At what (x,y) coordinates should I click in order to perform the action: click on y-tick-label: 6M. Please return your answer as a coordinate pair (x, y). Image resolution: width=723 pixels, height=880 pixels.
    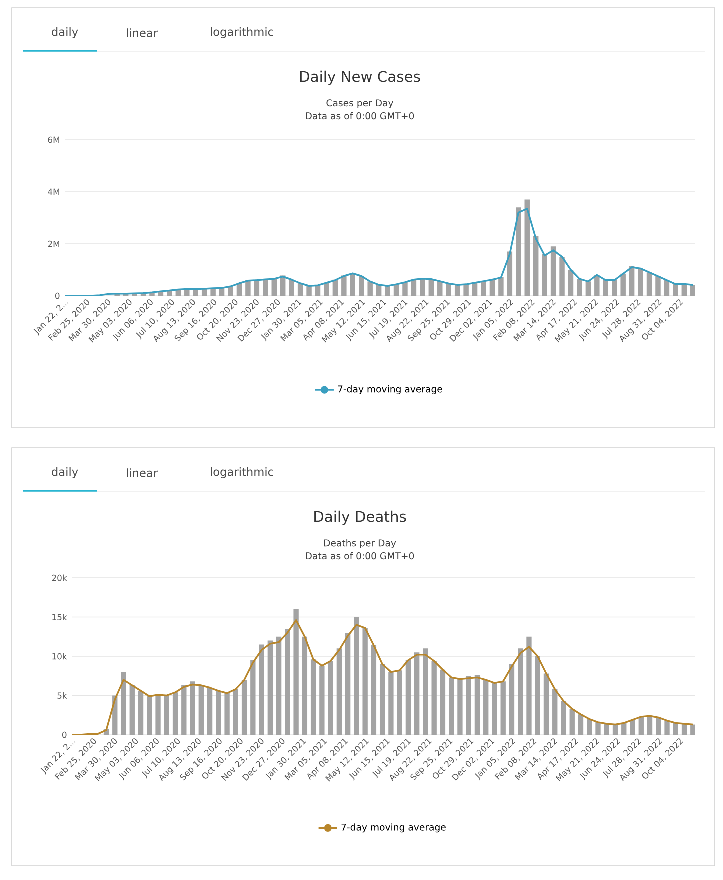
    Looking at the image, I should click on (54, 140).